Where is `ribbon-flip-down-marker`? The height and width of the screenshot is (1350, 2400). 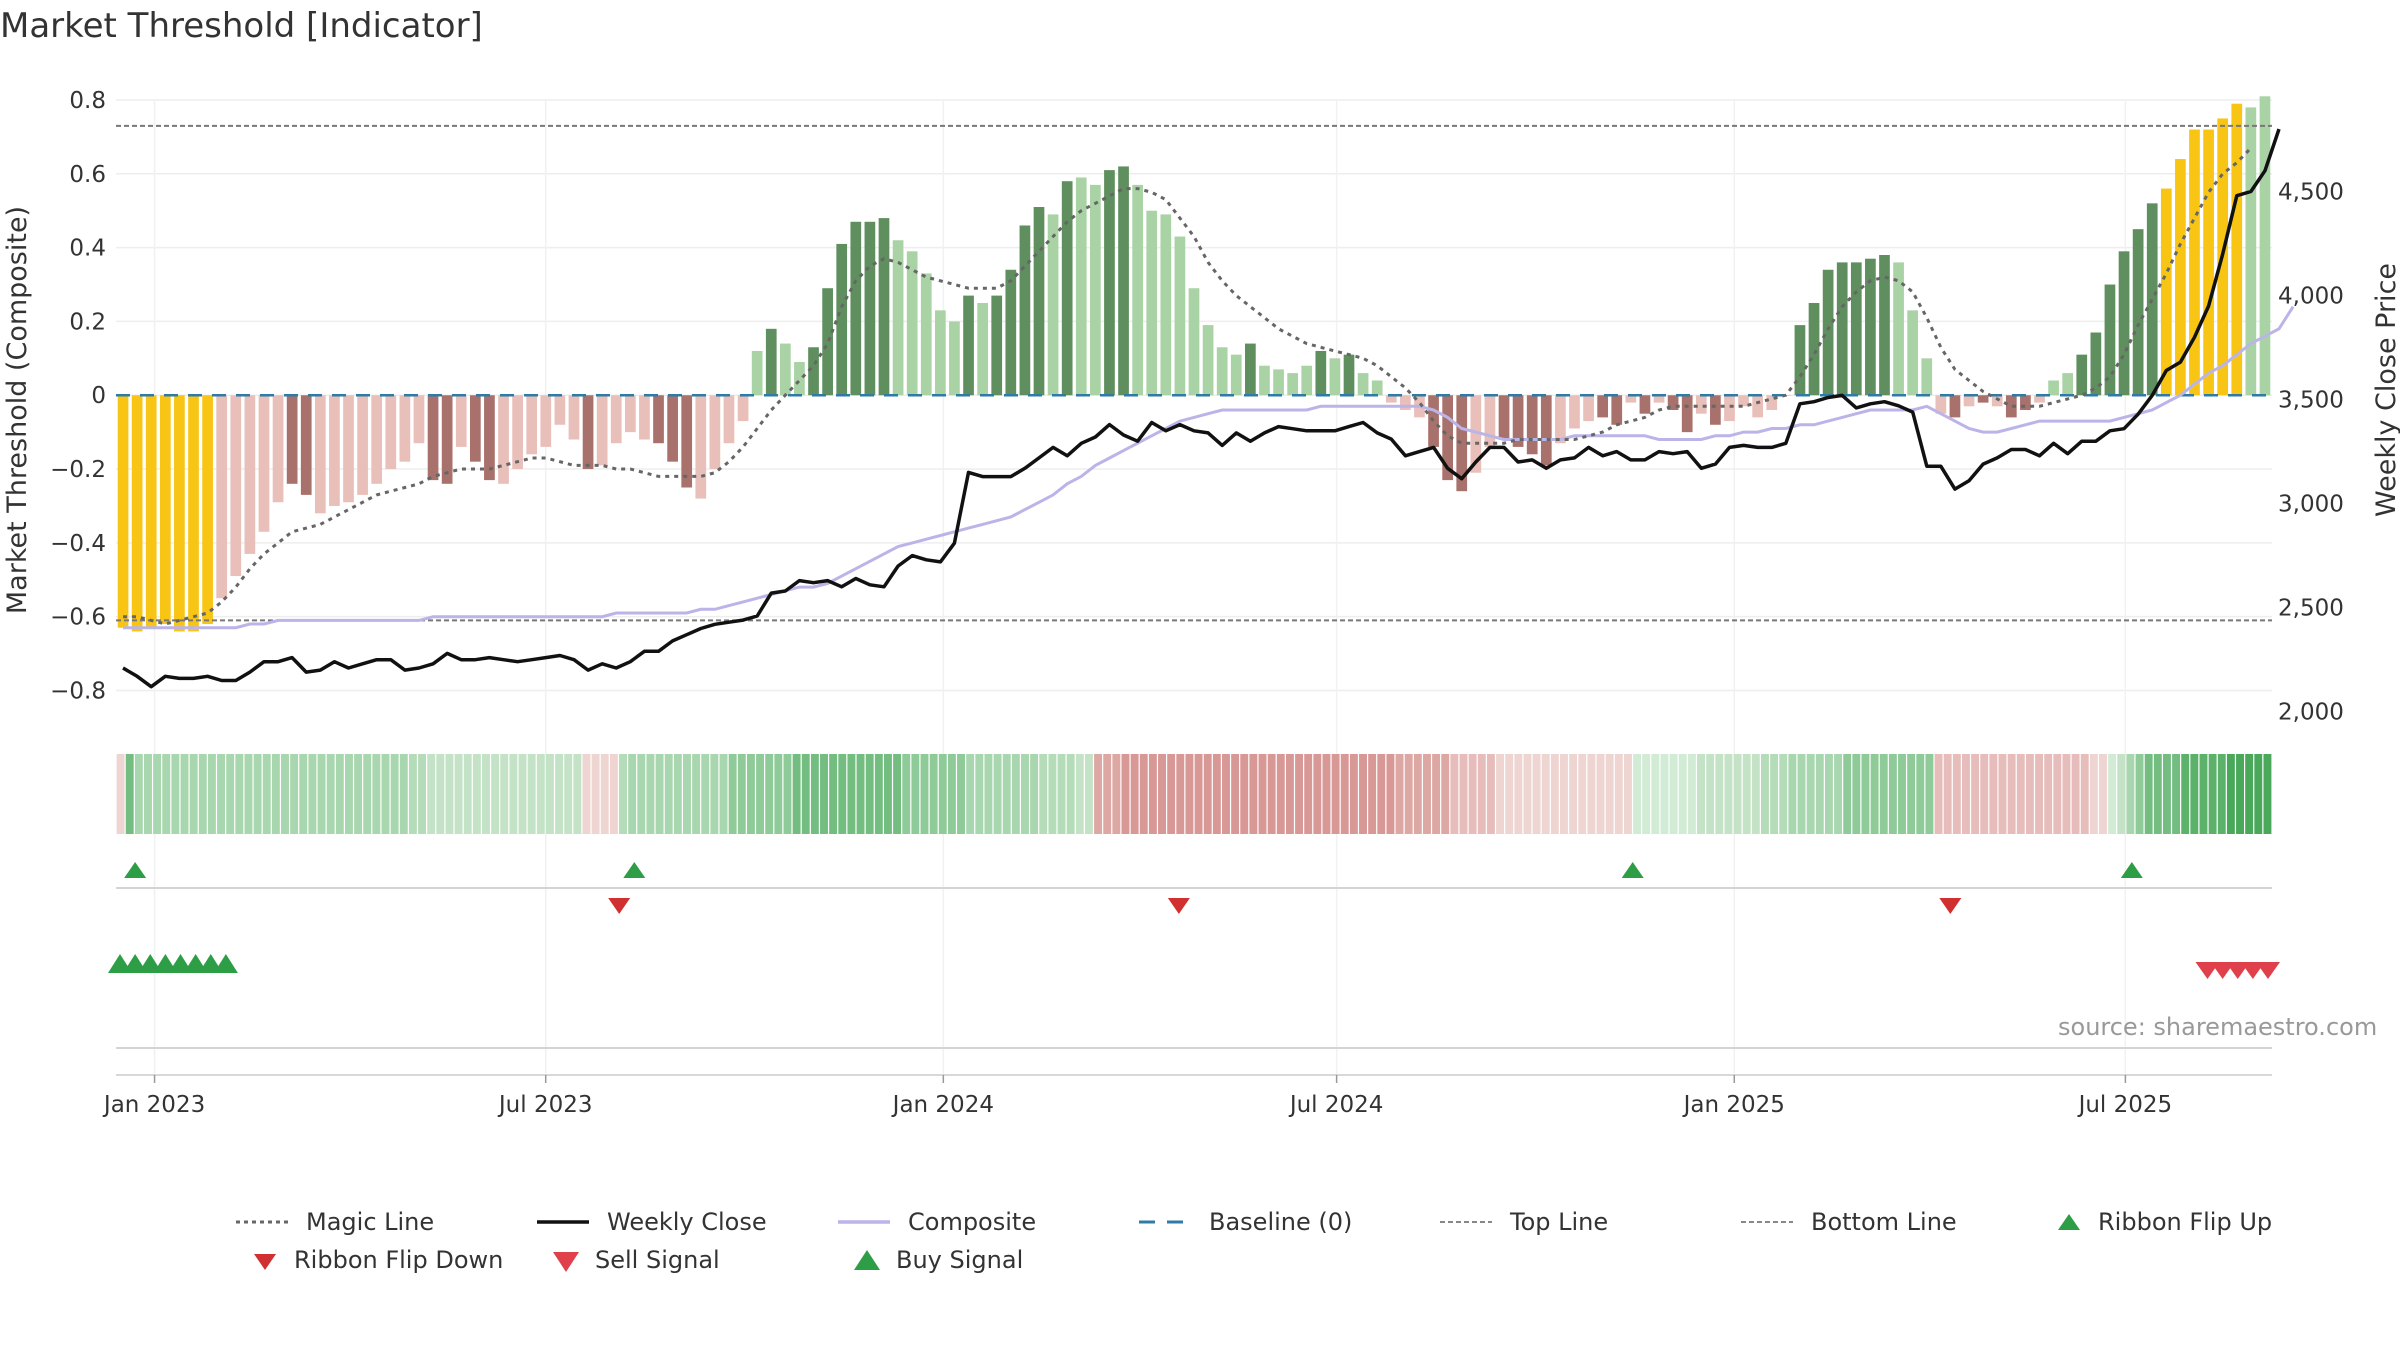 ribbon-flip-down-marker is located at coordinates (1950, 906).